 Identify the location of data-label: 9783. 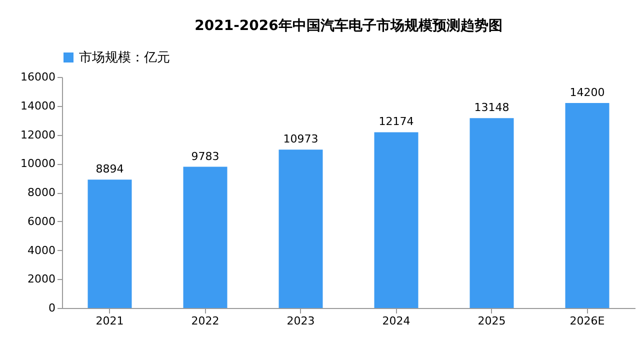
(205, 156).